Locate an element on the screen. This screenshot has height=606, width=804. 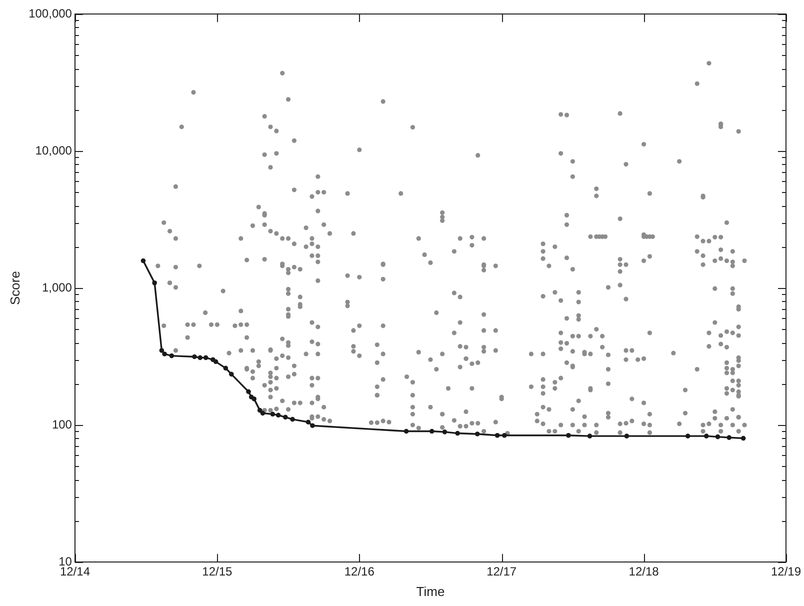
y-tick-label: 10,000 is located at coordinates (53, 150).